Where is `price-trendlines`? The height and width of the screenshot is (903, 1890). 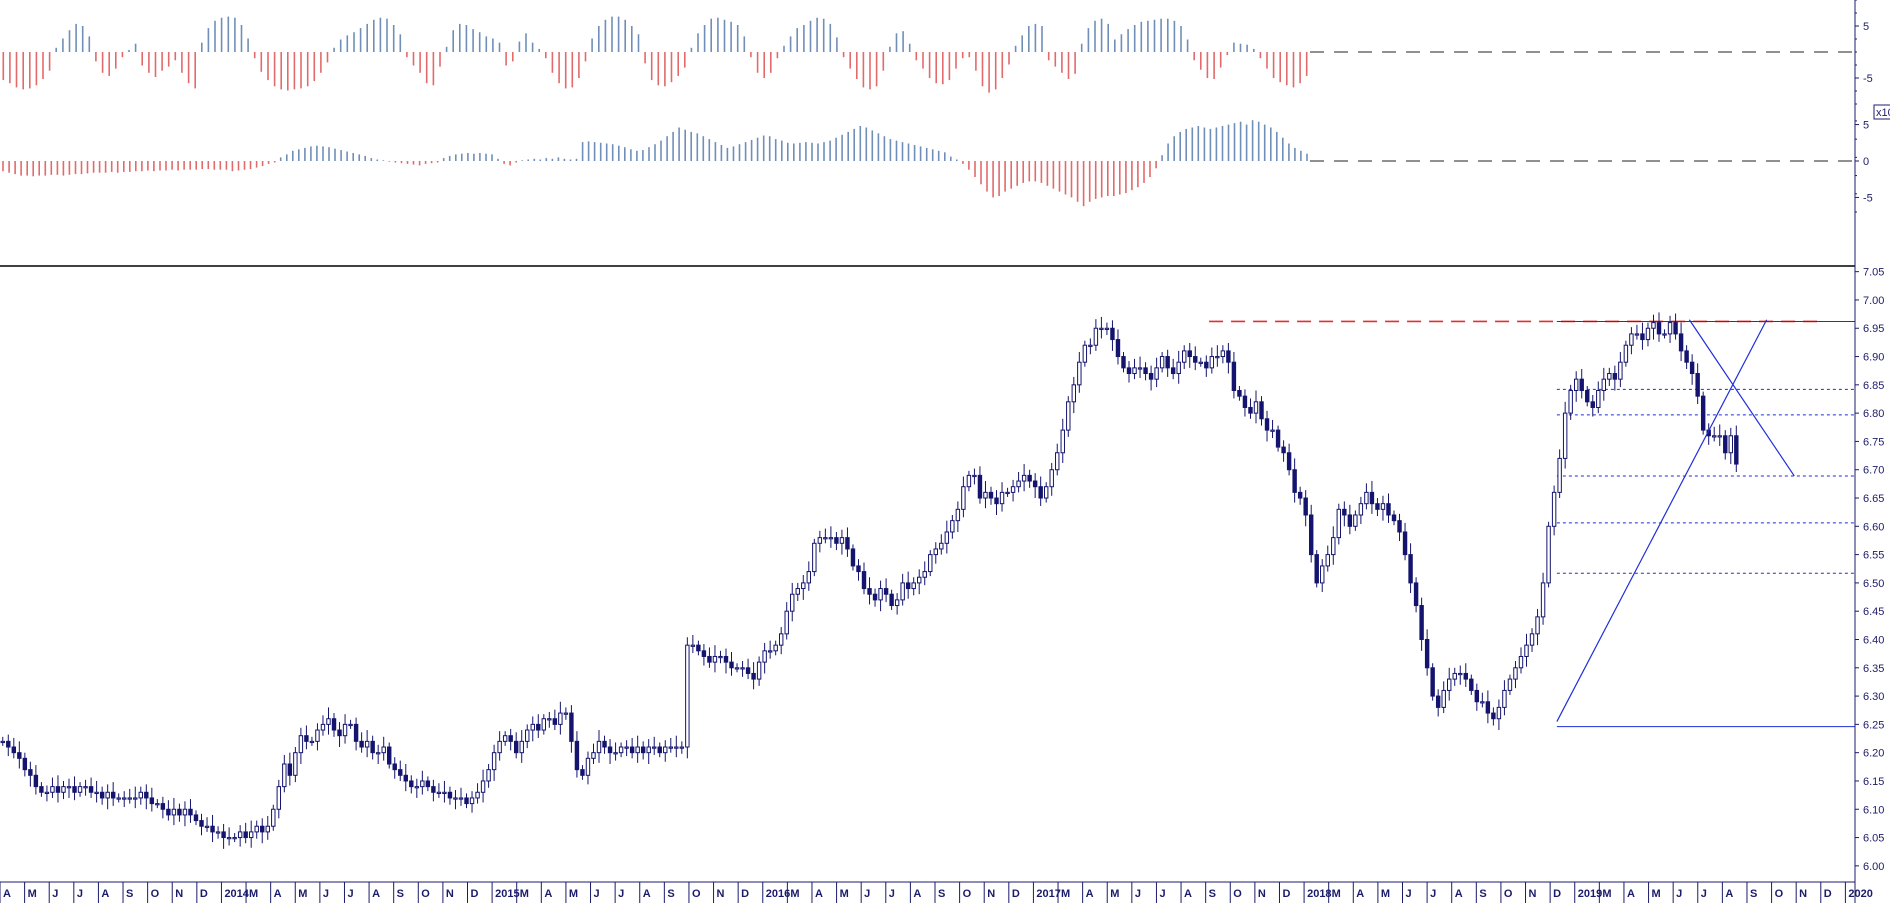 price-trendlines is located at coordinates (1675, 520).